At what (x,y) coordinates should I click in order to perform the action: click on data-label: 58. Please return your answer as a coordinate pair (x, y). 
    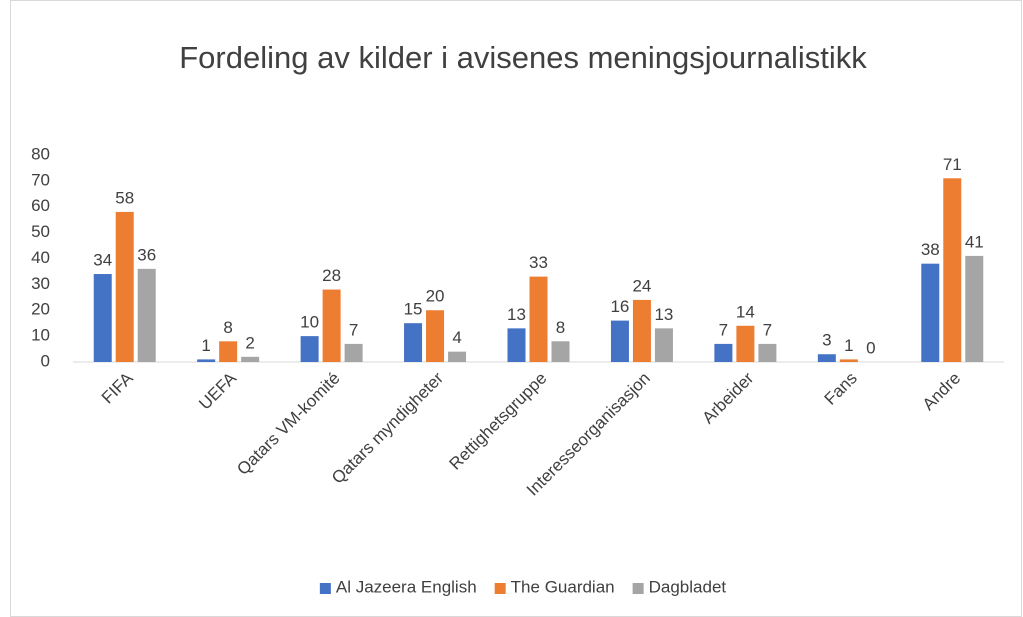
    Looking at the image, I should click on (124, 197).